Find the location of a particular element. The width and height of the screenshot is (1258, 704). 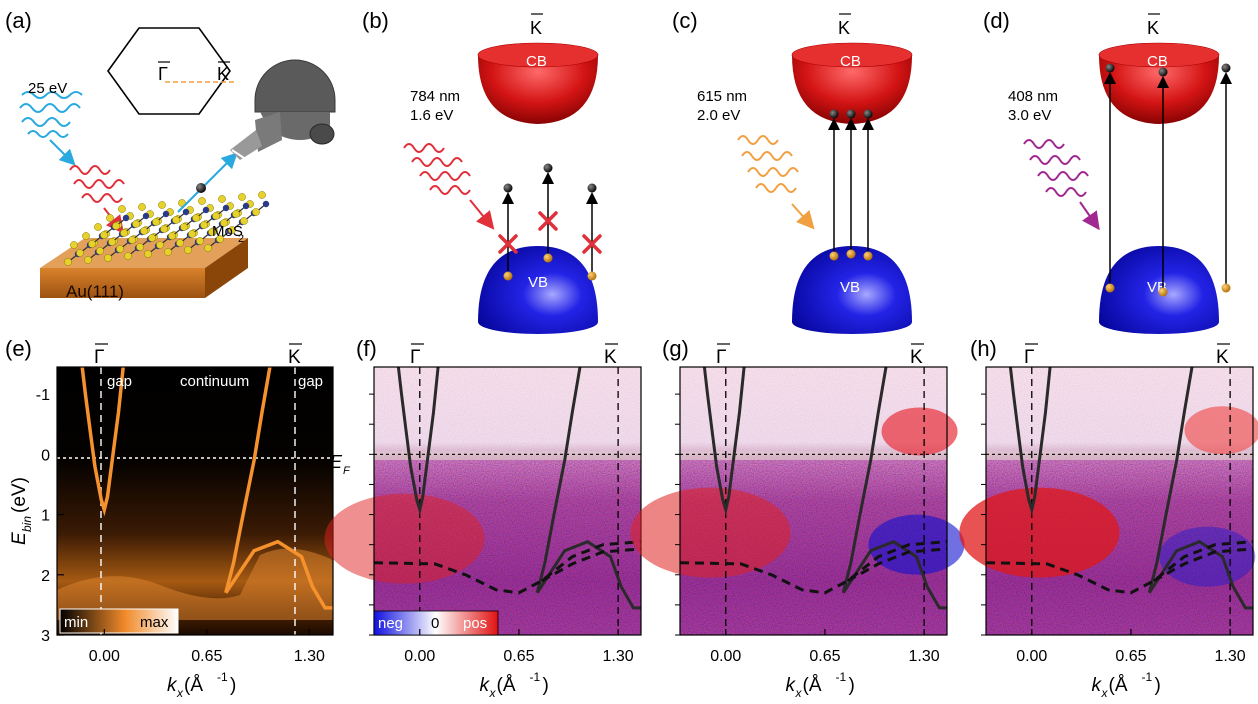

photon-energy-label: 25 eV is located at coordinates (47, 88).